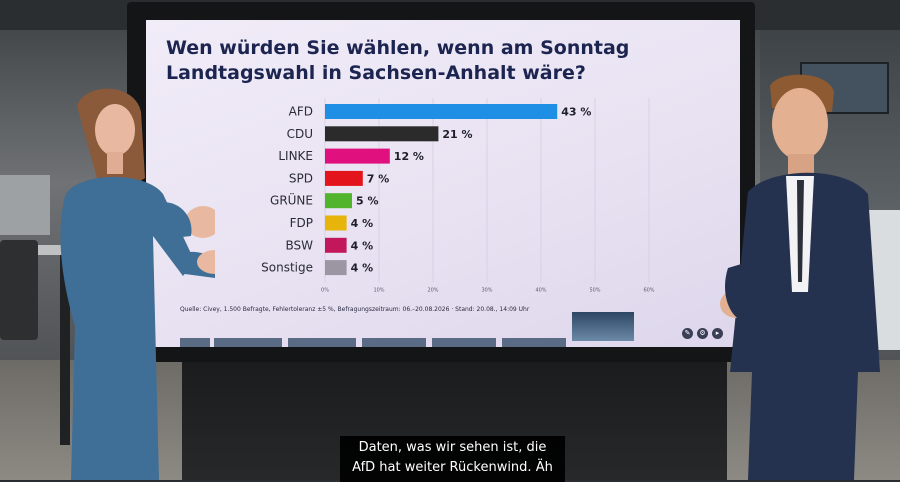  Describe the element at coordinates (603, 326) in the screenshot. I see `slide-thumbnail-active` at that location.